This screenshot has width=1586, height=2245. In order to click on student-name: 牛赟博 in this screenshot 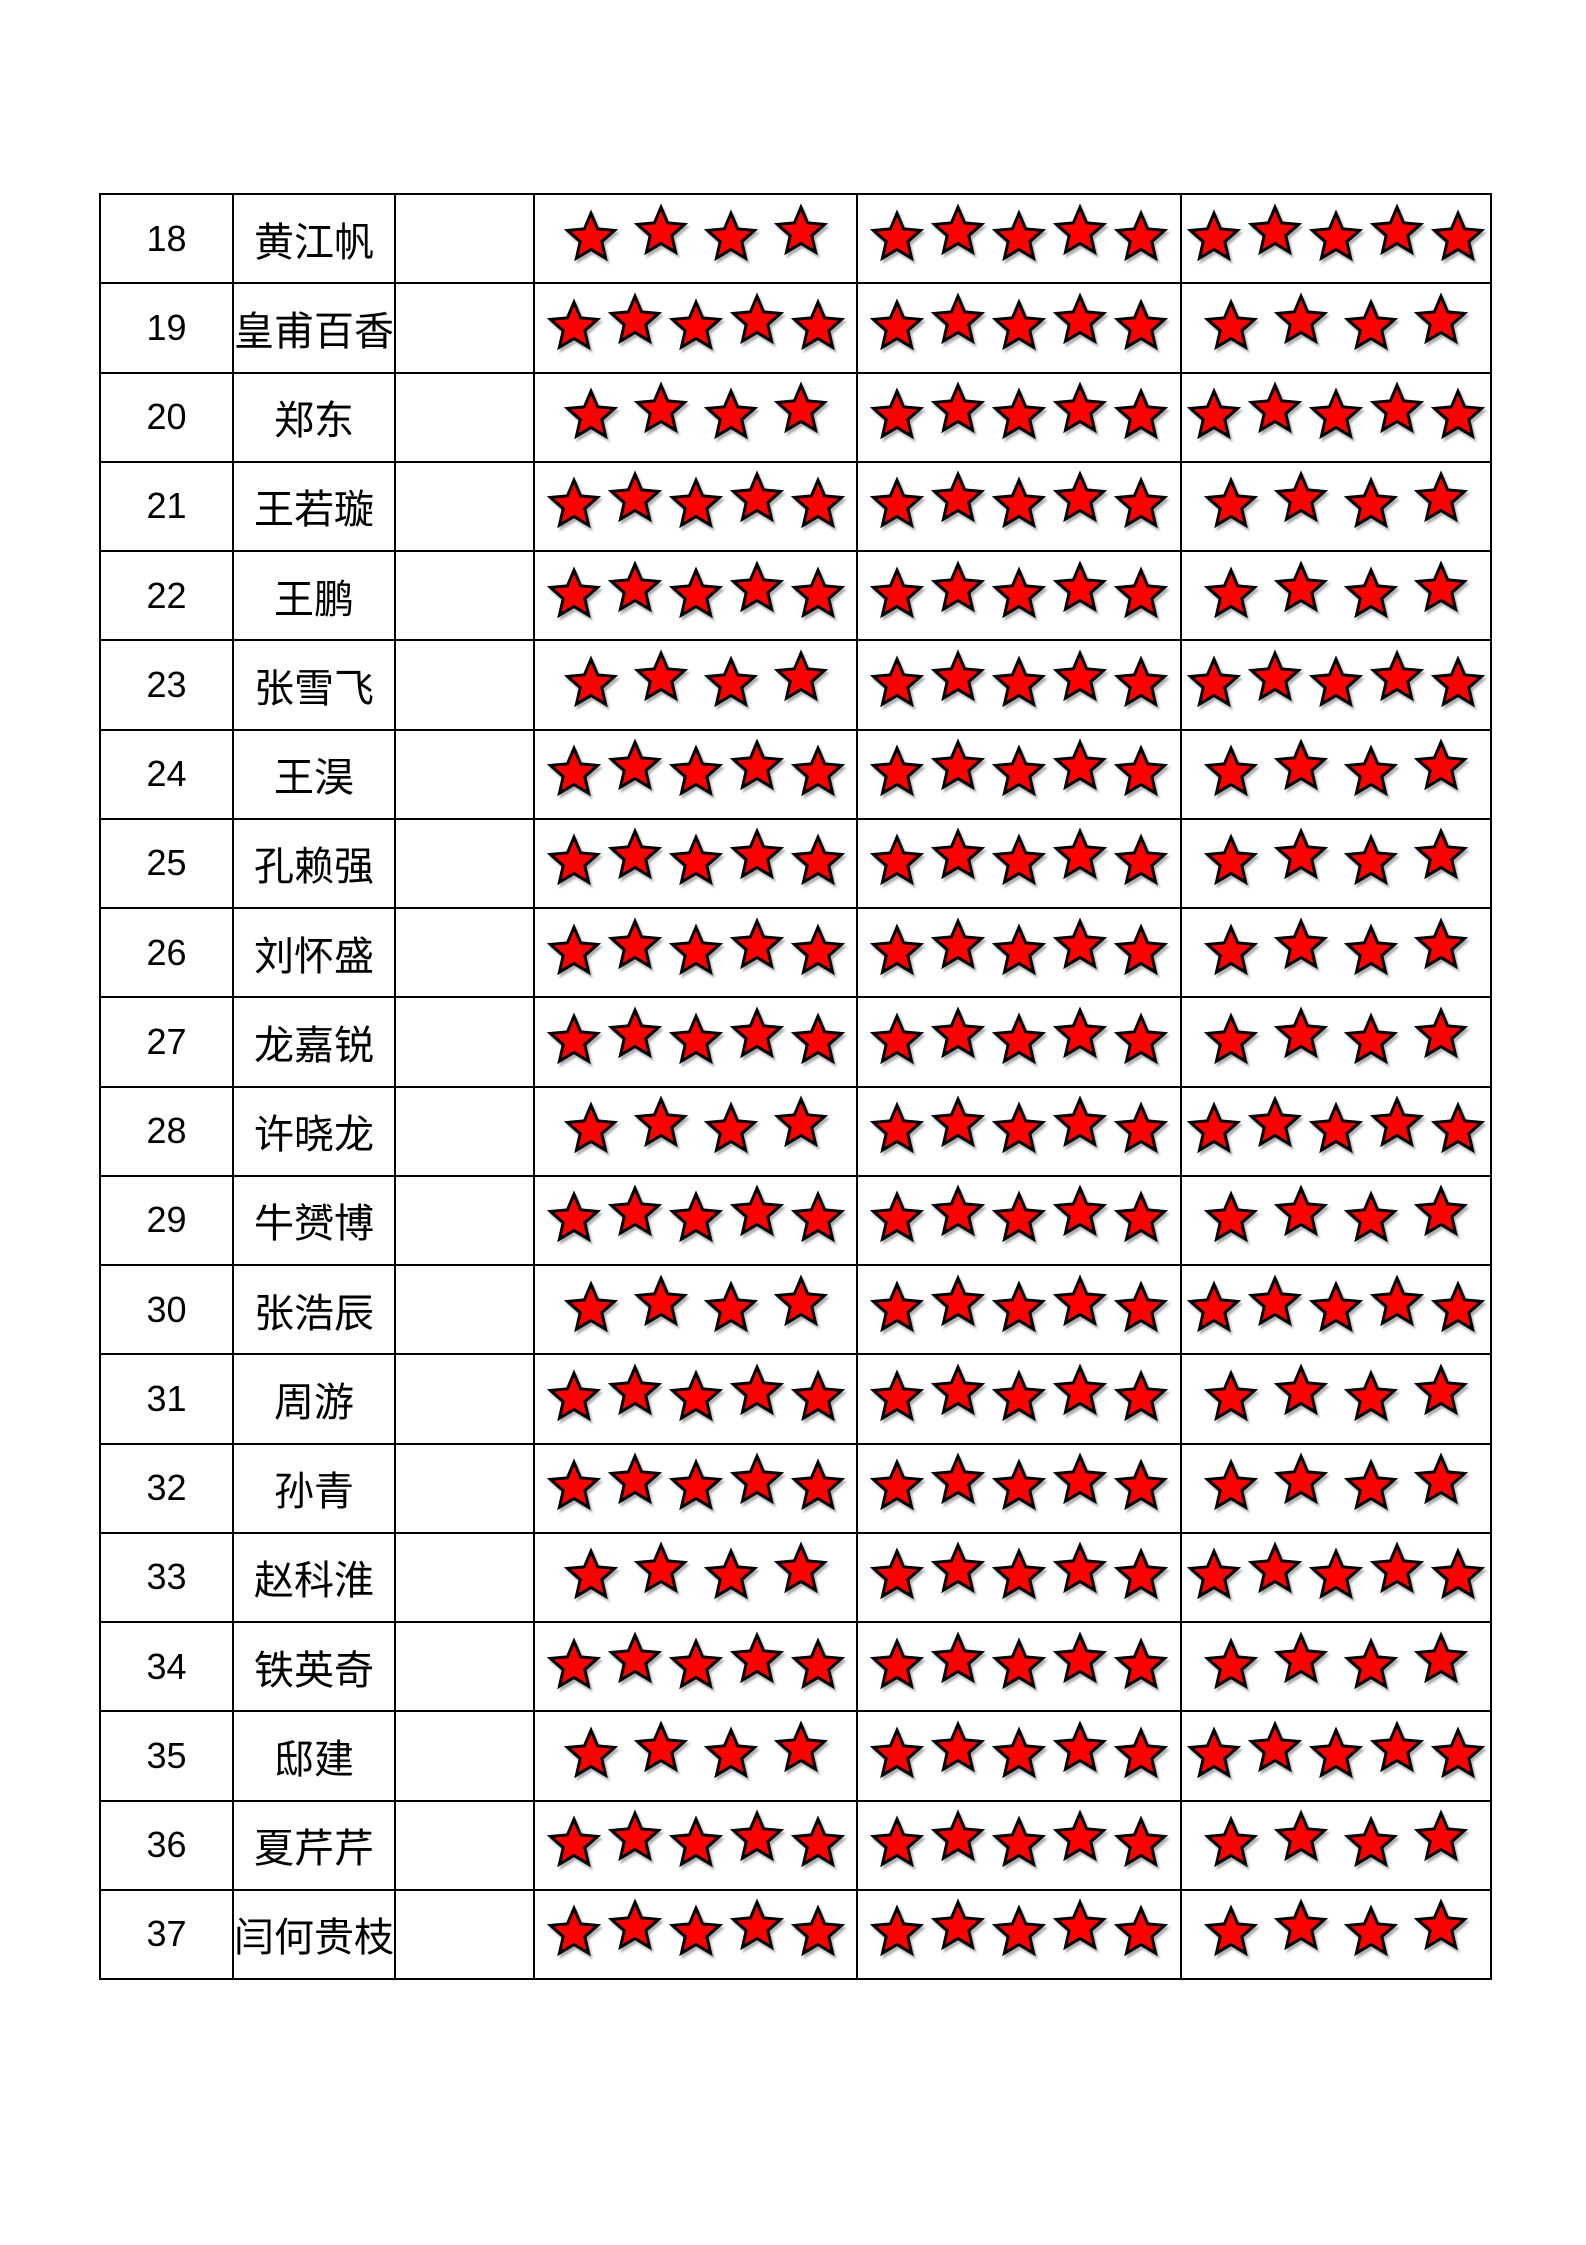, I will do `click(314, 1224)`.